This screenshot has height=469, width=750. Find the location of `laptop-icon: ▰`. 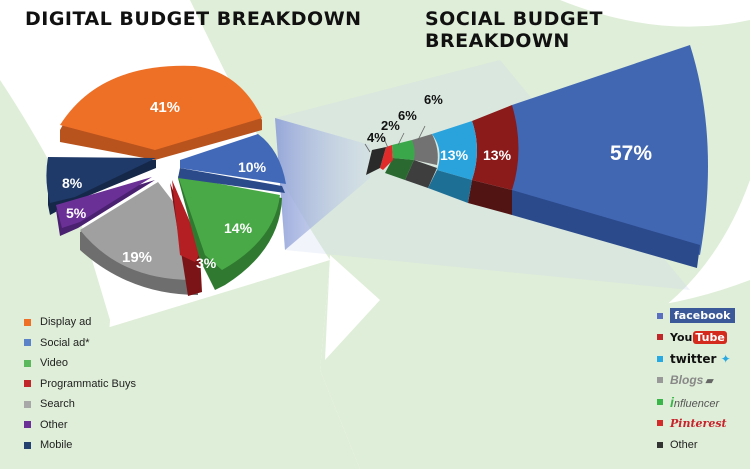

laptop-icon: ▰ is located at coordinates (709, 380).